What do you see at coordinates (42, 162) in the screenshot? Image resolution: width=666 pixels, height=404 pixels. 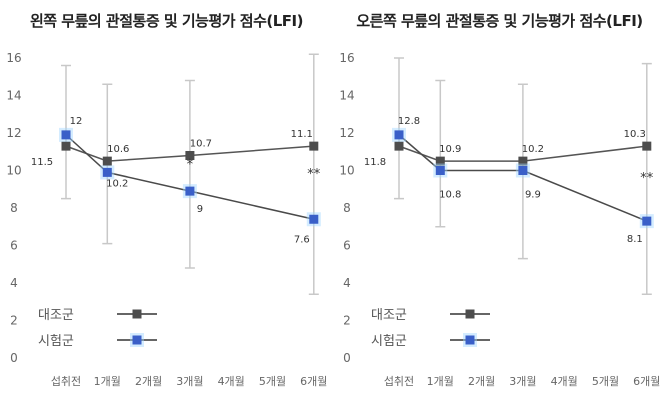 I see `data-label: 11.5` at bounding box center [42, 162].